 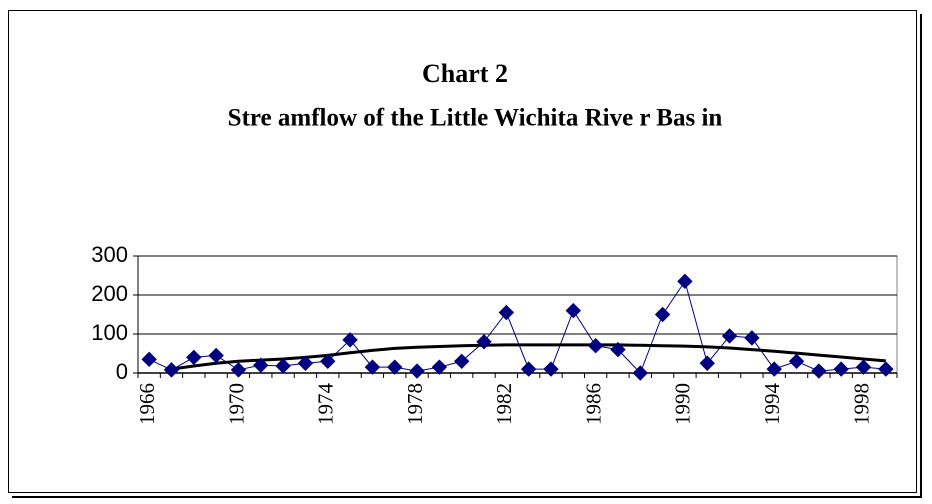 I want to click on x-tick-label: 1986, so click(x=593, y=404).